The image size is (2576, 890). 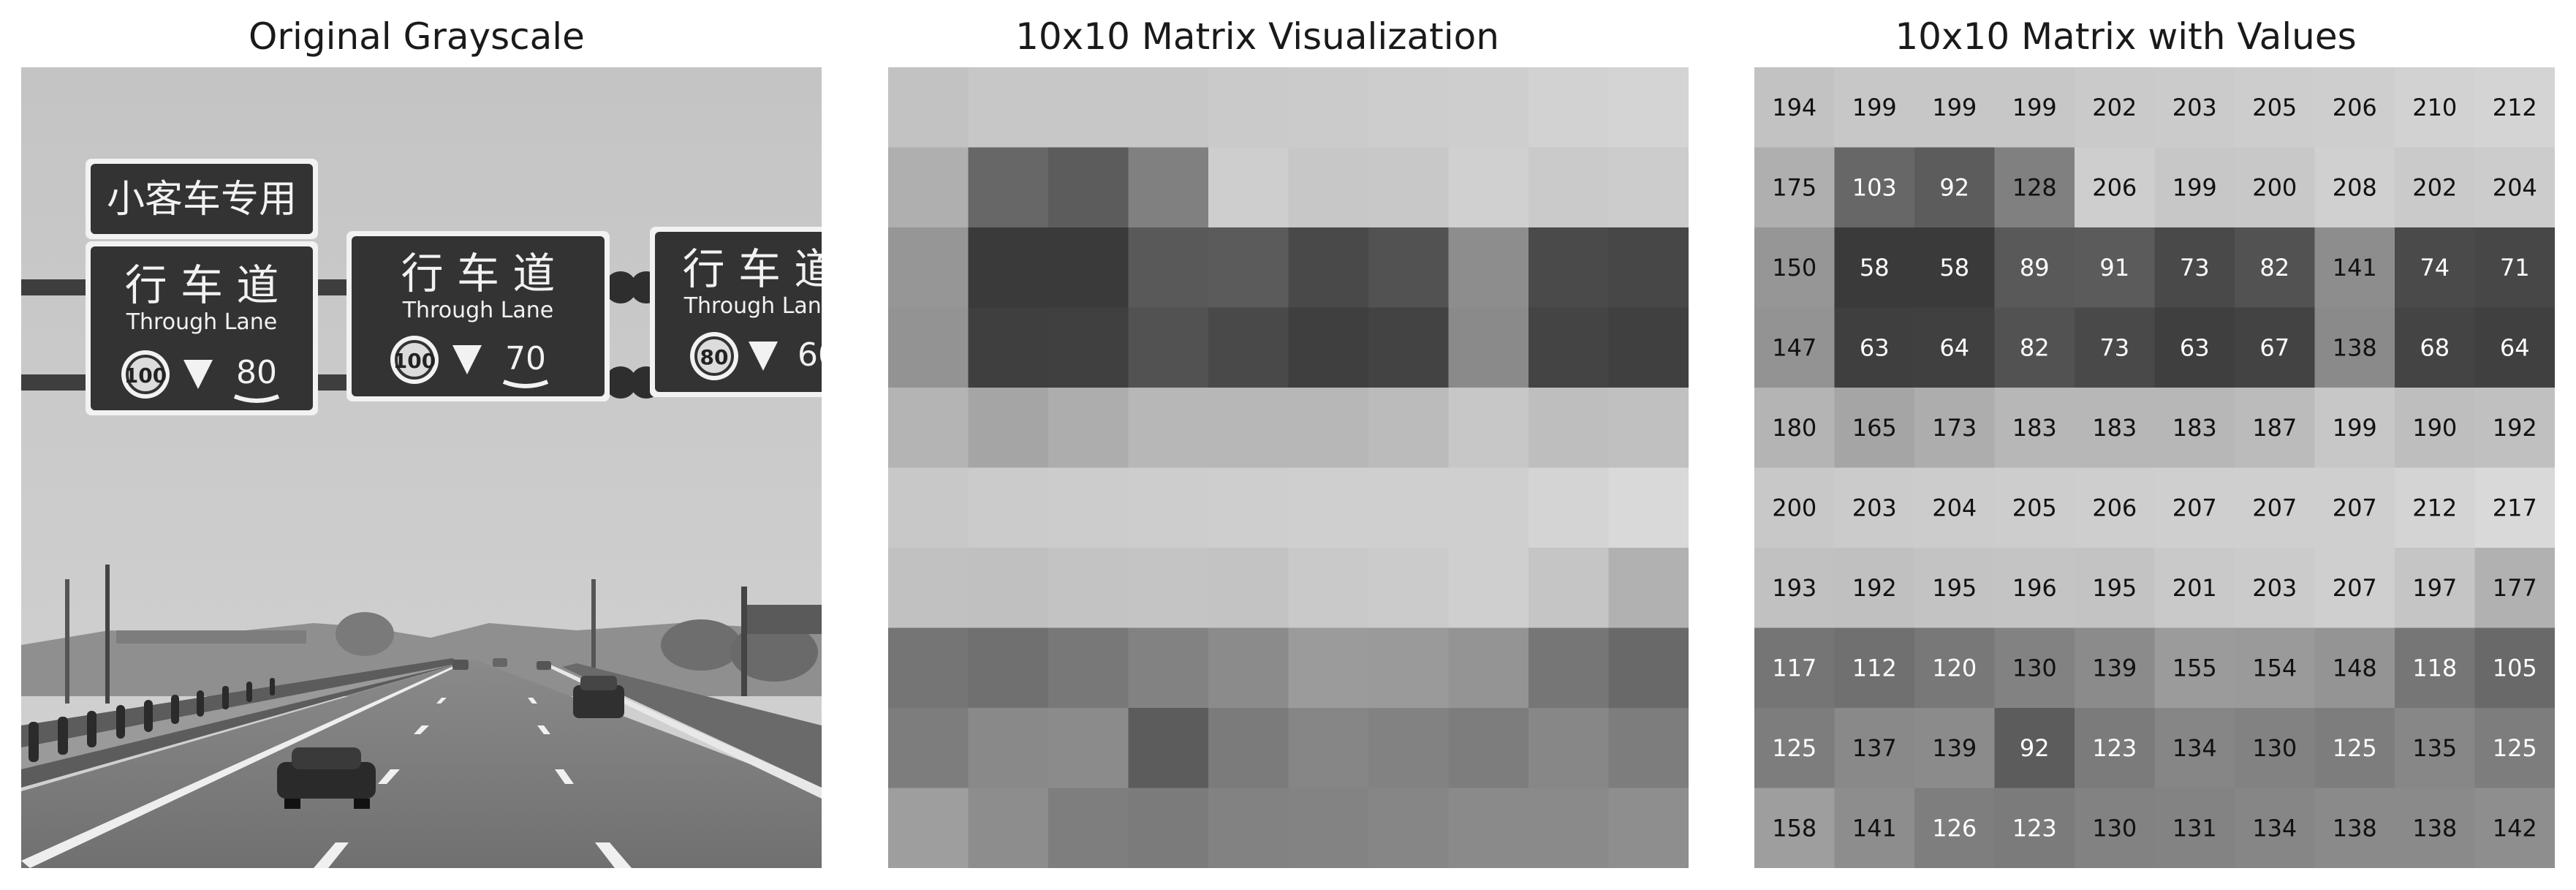 I want to click on heatmap-value-label: 187, so click(x=2274, y=428).